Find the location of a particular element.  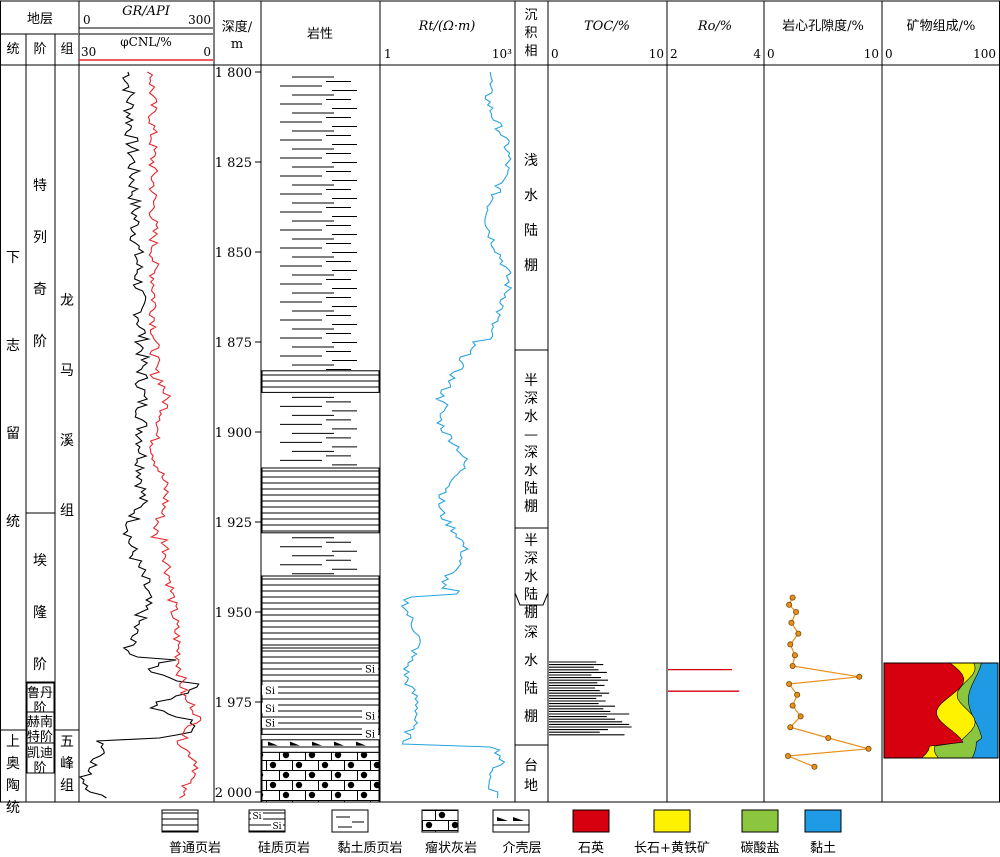

rt-axis-max: 10³ is located at coordinates (502, 54).